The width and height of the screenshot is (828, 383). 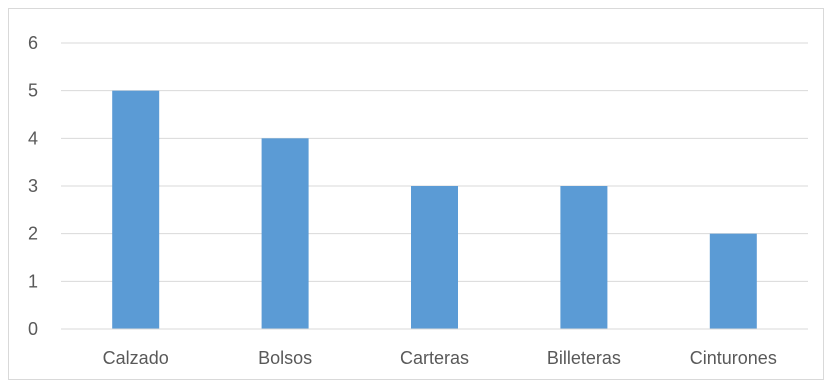 What do you see at coordinates (584, 358) in the screenshot?
I see `x-category-label: Billeteras` at bounding box center [584, 358].